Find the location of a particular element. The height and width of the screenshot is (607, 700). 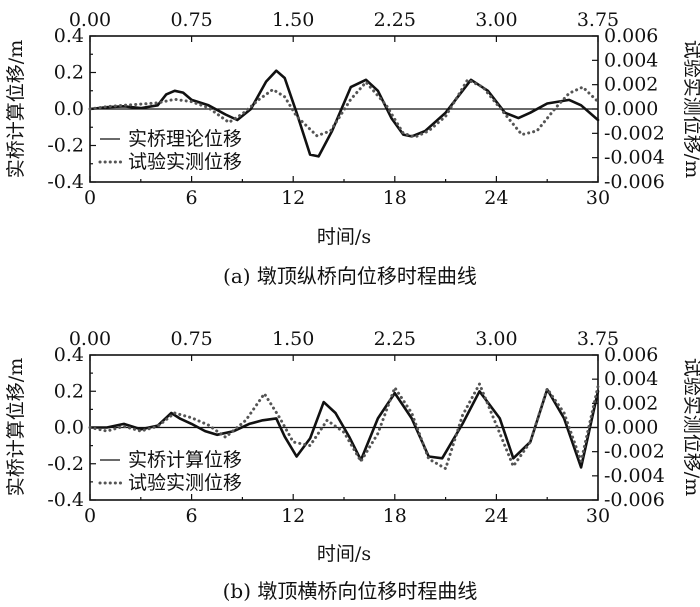

series-solid-line is located at coordinates (344, 428).